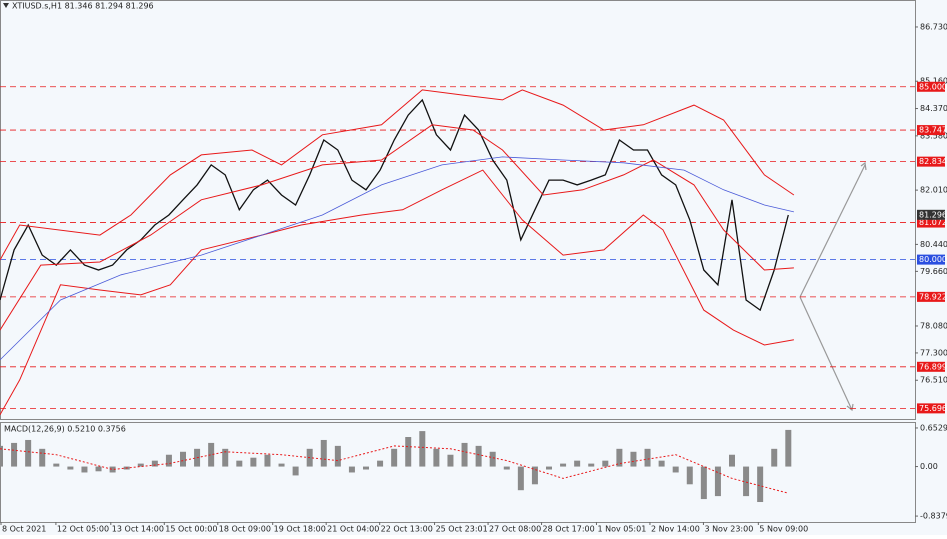  Describe the element at coordinates (462, 529) in the screenshot. I see `x-tick-label: 25 Oct 23:01` at that location.